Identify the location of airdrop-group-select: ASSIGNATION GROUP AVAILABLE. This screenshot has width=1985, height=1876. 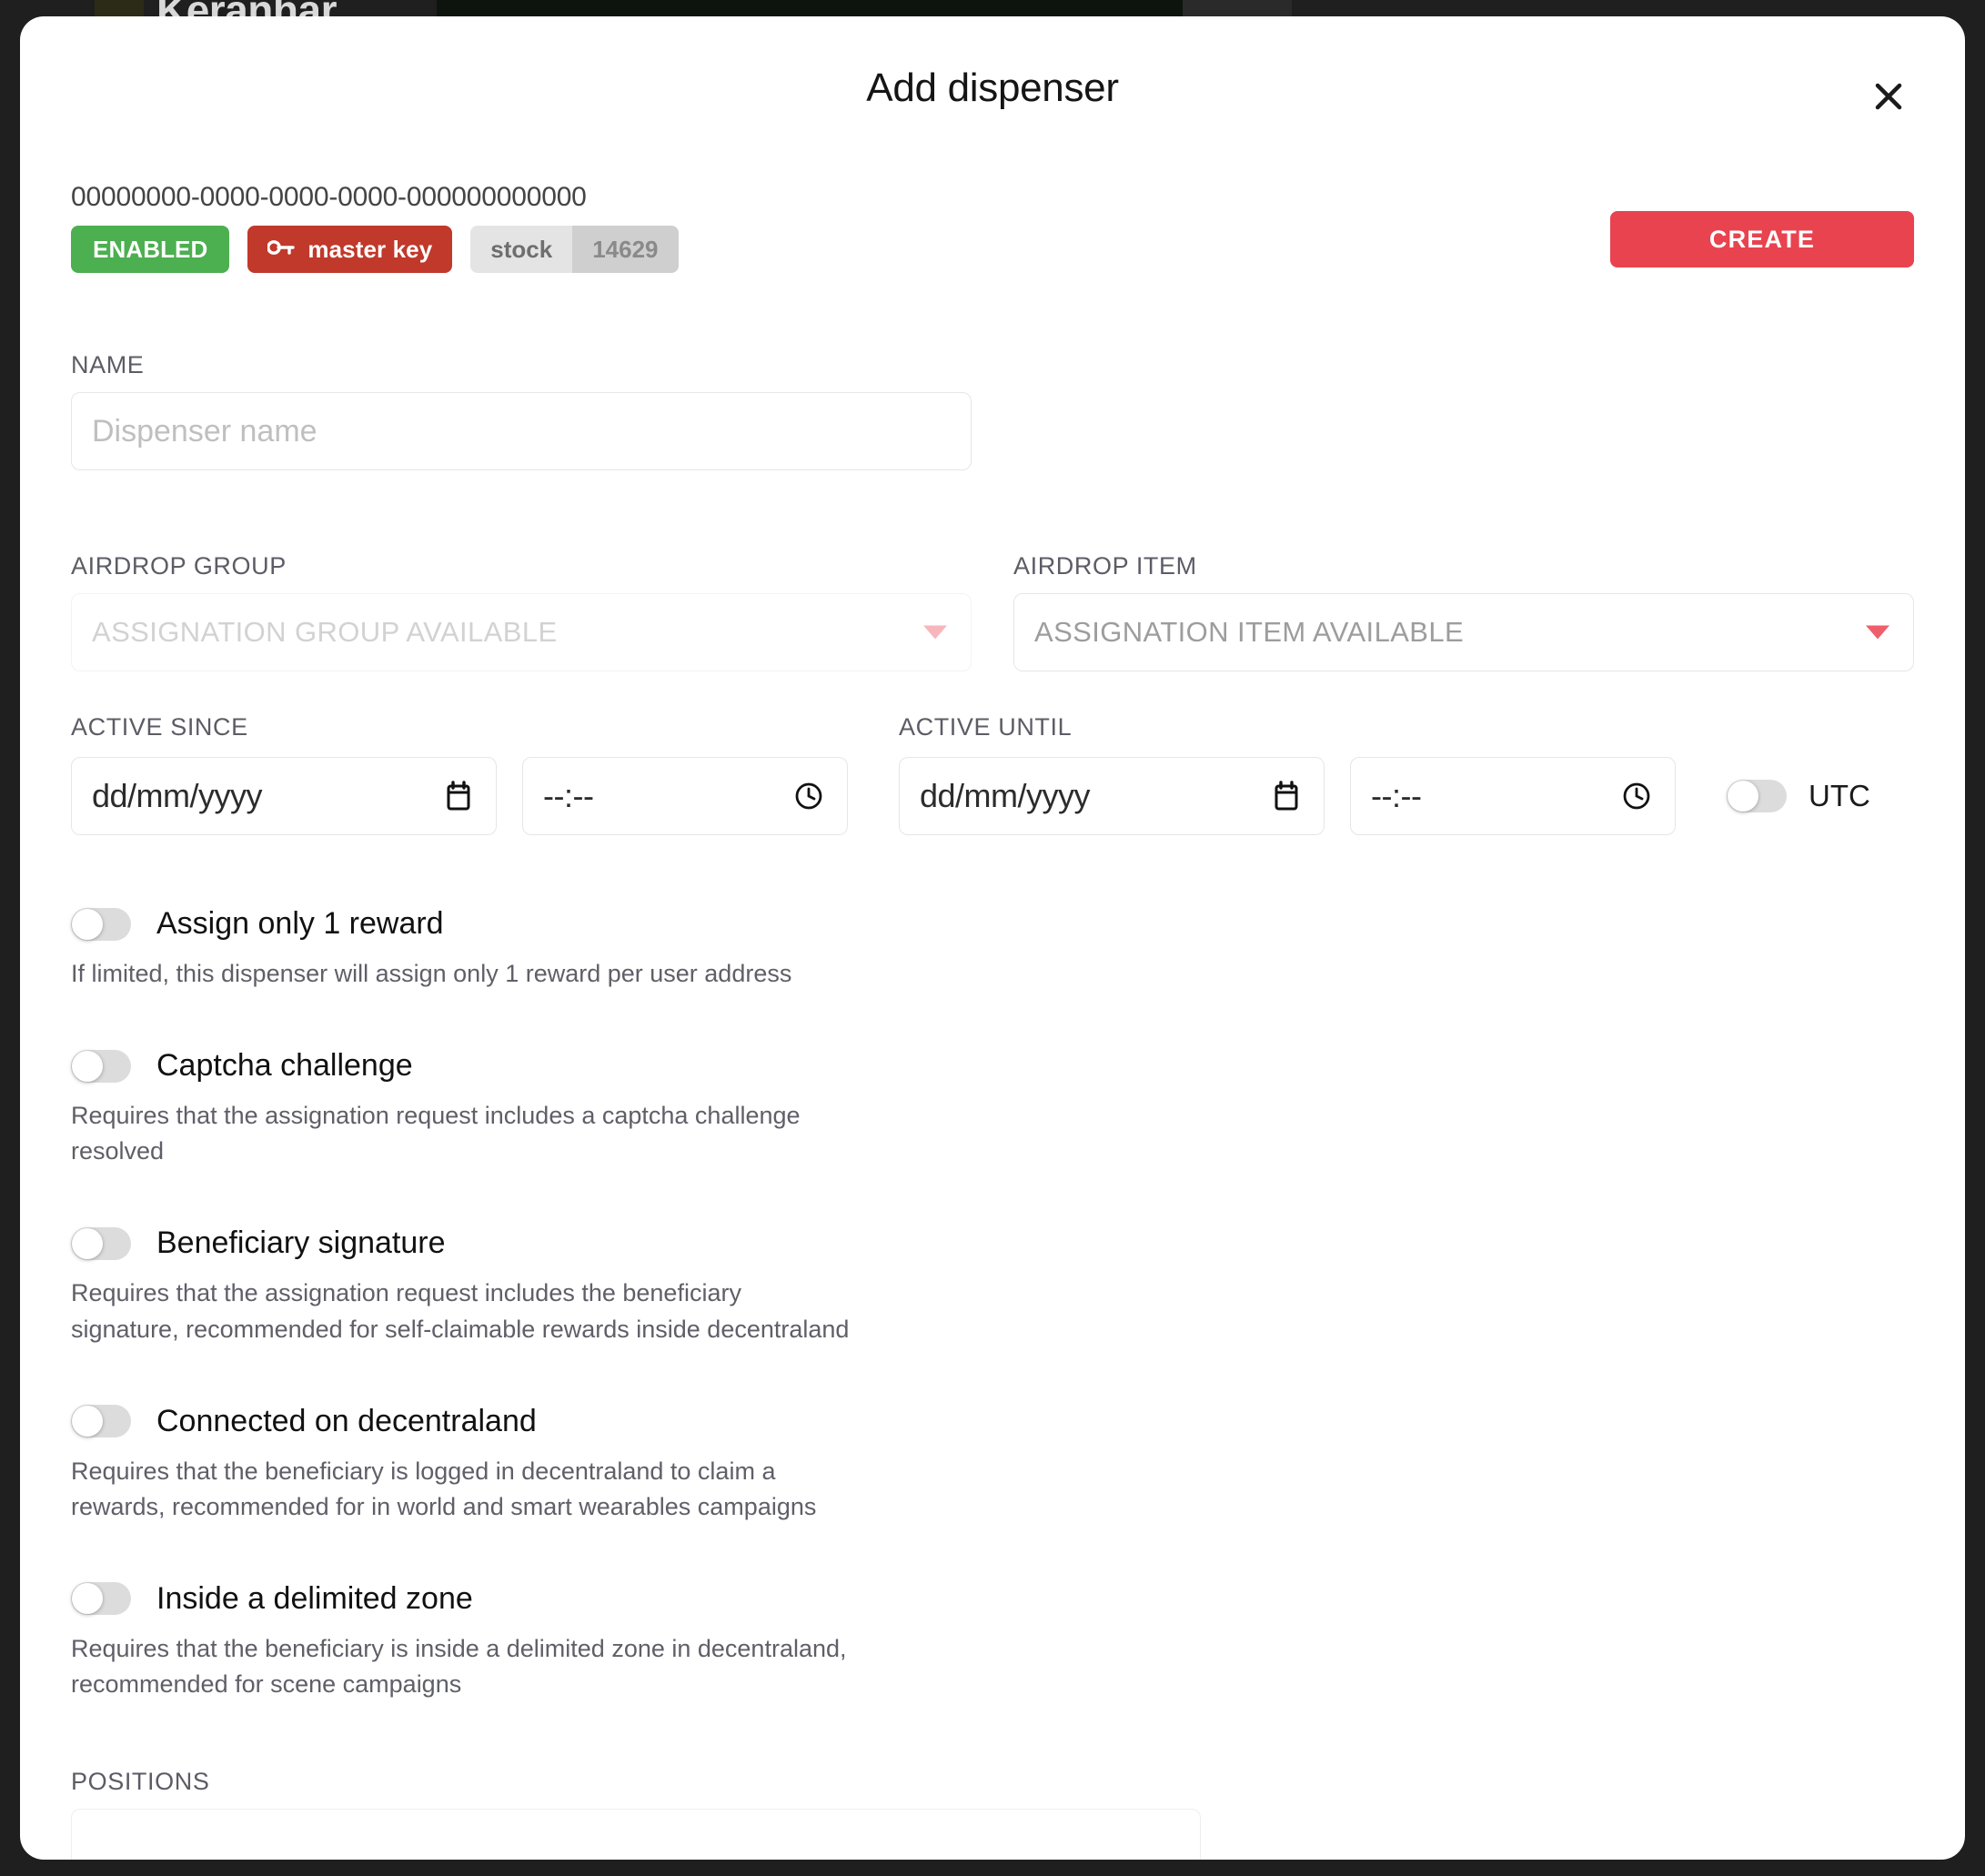
(521, 632).